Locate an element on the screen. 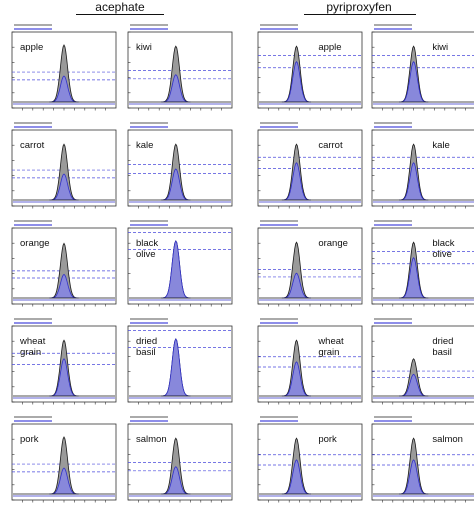 This screenshot has height=518, width=474. panel-acephate-black-olive: black olive is located at coordinates (180, 263).